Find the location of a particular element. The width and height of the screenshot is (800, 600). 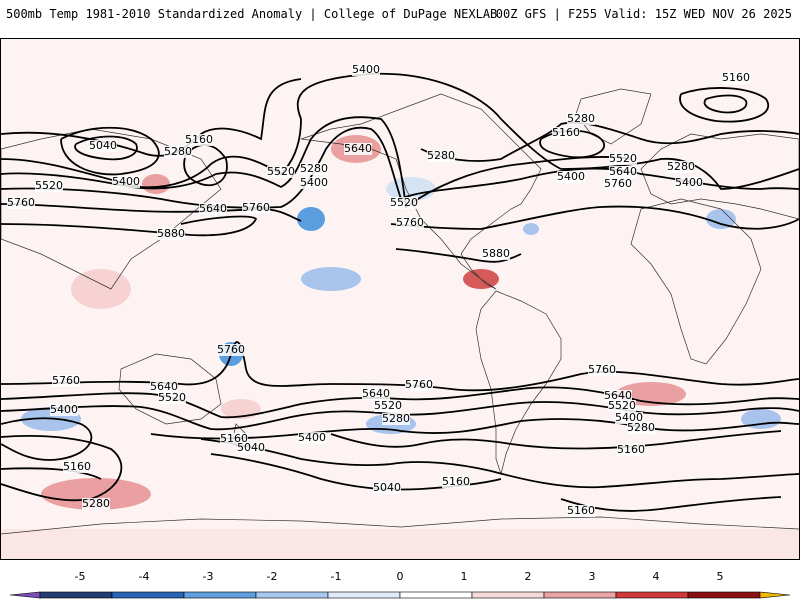

africa-coast is located at coordinates (696, 281).